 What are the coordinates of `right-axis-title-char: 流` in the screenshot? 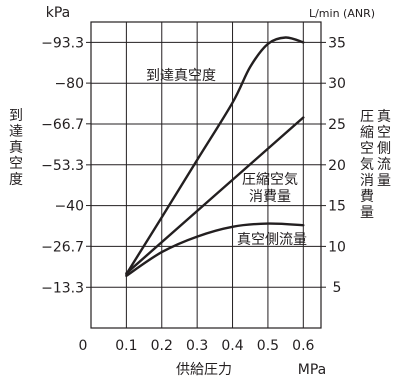 It's located at (384, 165).